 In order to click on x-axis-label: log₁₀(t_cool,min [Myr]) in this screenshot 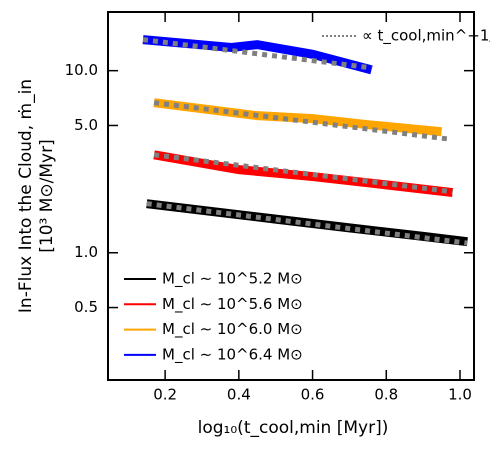, I will do `click(293, 428)`.